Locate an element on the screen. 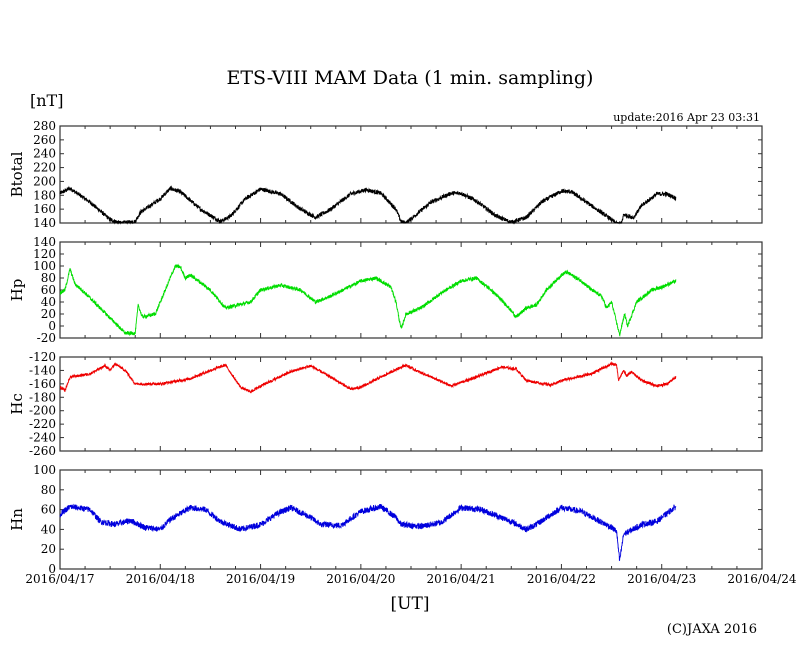 The height and width of the screenshot is (655, 810). y-tick-label: 260 is located at coordinates (44, 140).